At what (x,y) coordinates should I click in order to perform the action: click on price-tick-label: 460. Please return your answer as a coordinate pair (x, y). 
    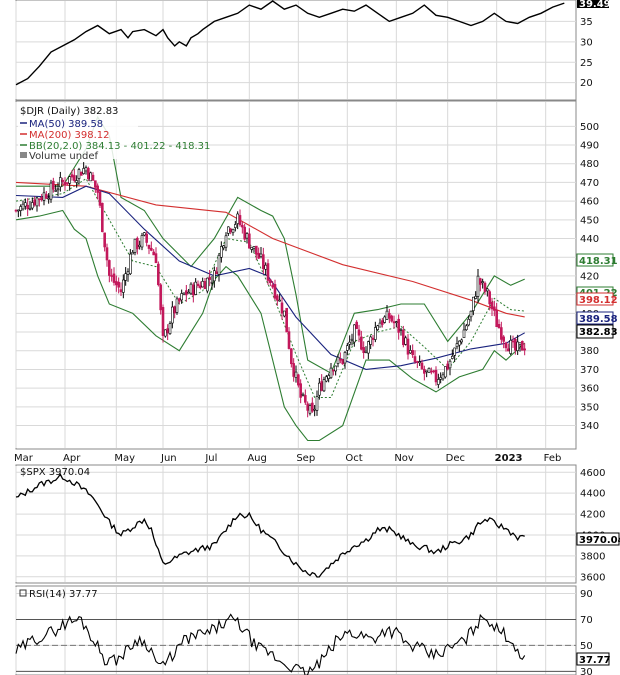
    Looking at the image, I should click on (589, 202).